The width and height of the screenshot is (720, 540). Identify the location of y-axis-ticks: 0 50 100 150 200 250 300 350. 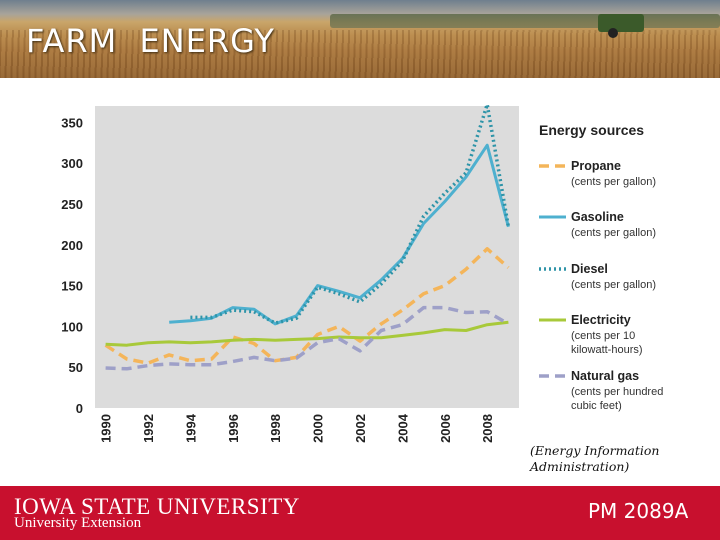
(72, 265).